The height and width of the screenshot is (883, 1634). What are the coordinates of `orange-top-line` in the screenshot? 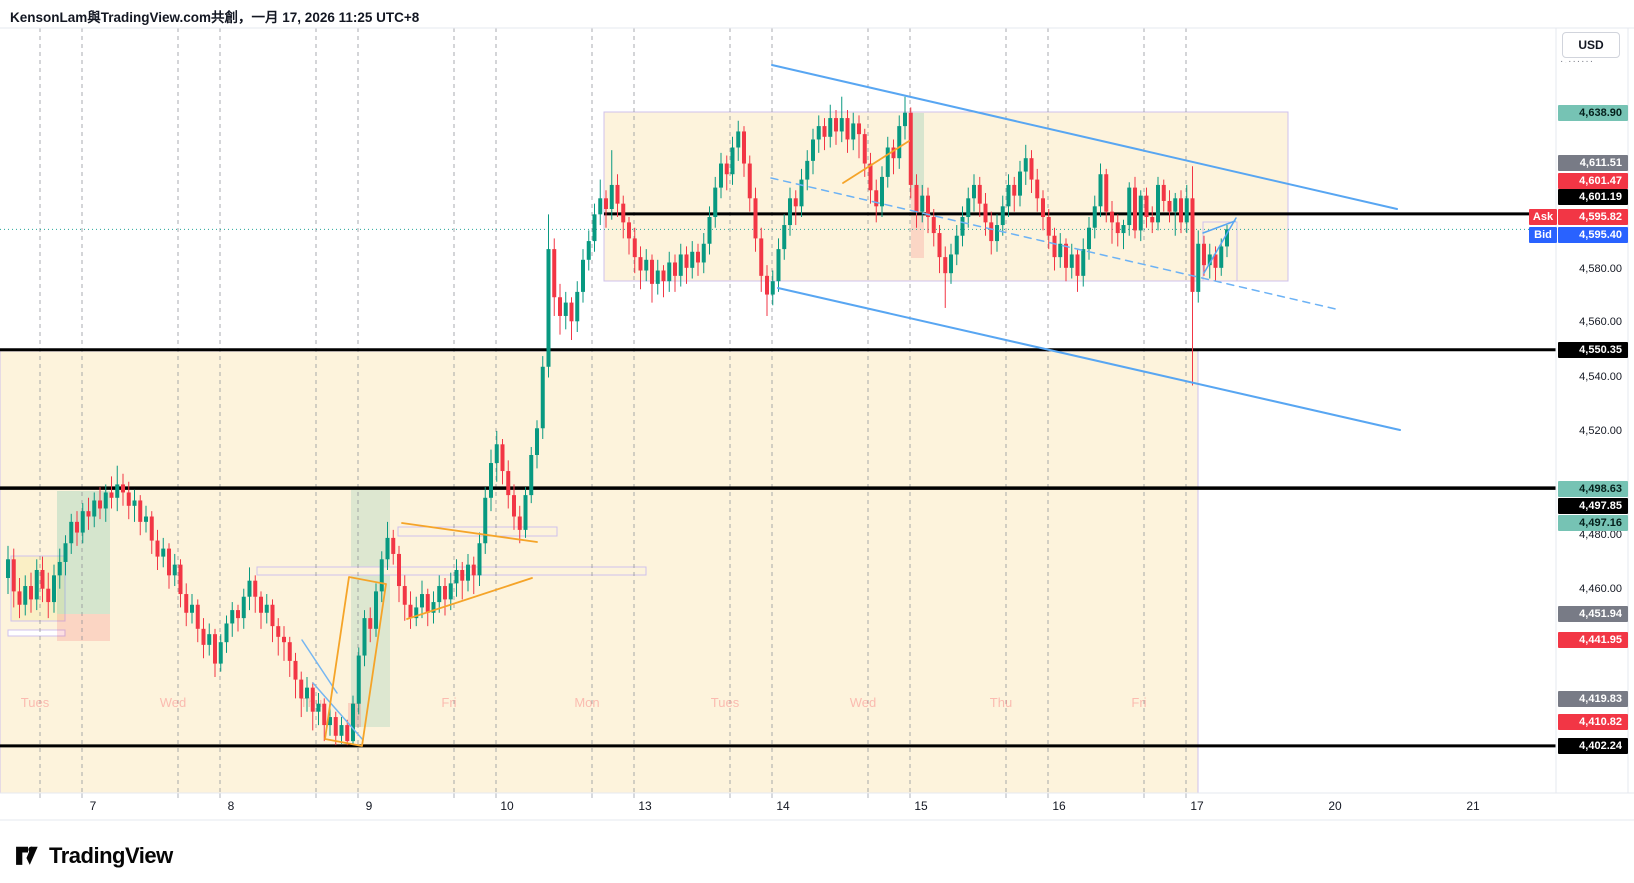 It's located at (876, 162).